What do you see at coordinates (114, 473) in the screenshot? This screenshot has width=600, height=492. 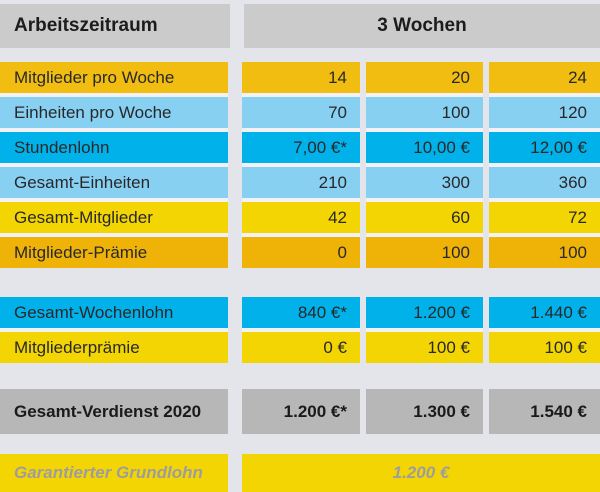 I see `footer-label: Garantierter Grundlohn` at bounding box center [114, 473].